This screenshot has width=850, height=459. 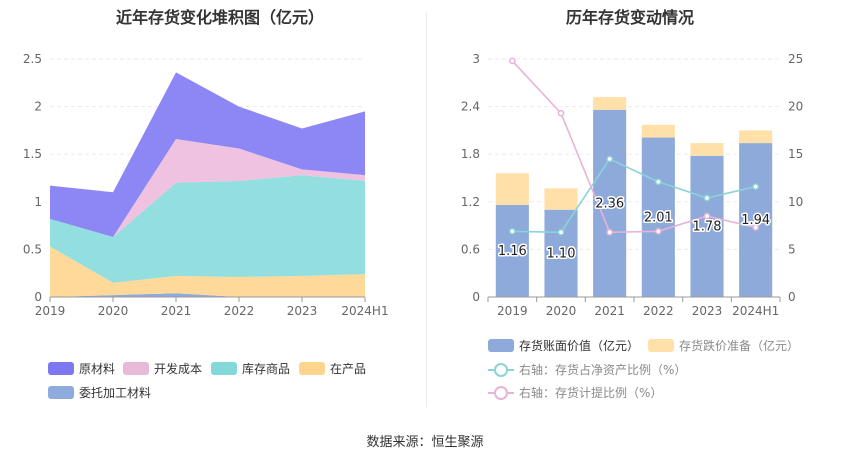 I want to click on legend-item-dev-cost: 开发成本, so click(x=162, y=368).